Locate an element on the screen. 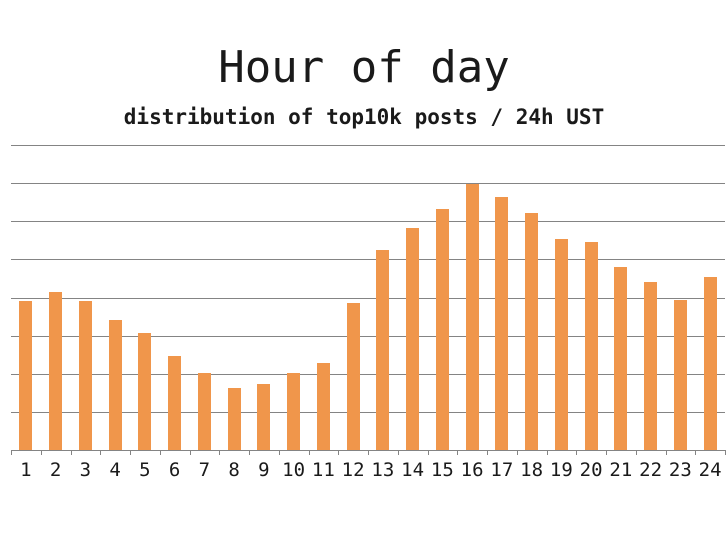  x-tick-label-4: 4 is located at coordinates (115, 470).